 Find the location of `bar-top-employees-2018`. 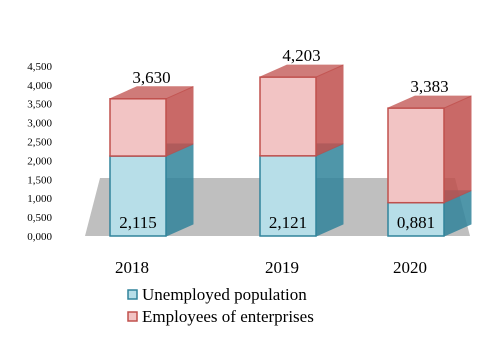

bar-top-employees-2018 is located at coordinates (151, 93).